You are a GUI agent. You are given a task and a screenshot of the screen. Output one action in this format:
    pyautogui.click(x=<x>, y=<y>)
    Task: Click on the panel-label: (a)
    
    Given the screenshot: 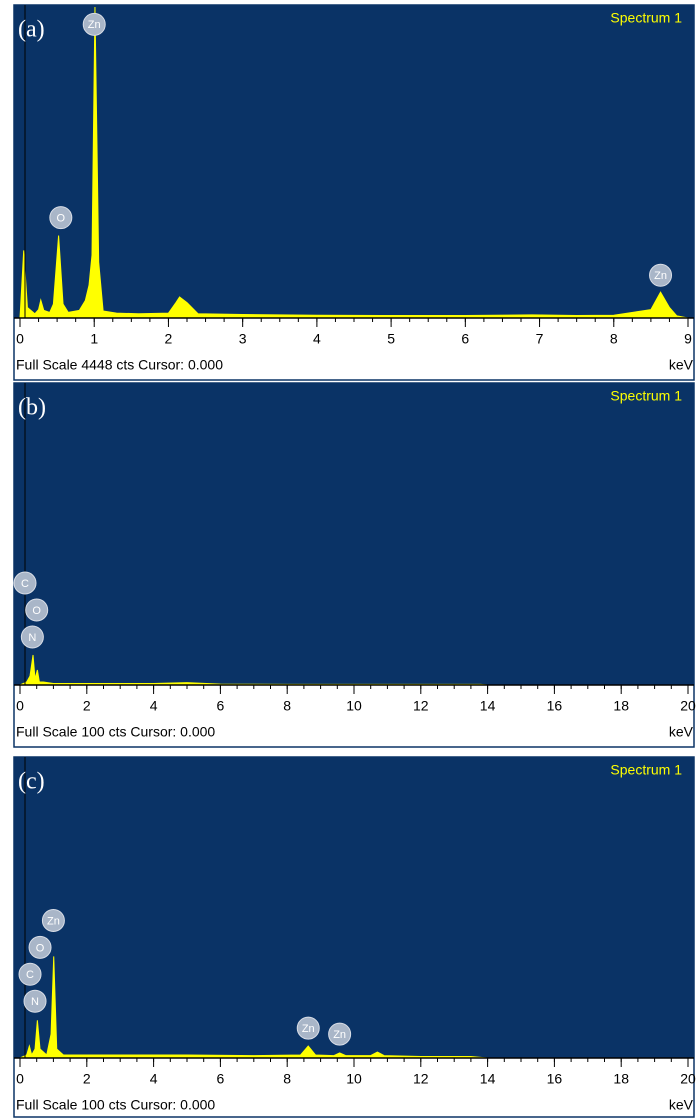 What is the action you would take?
    pyautogui.click(x=31, y=30)
    